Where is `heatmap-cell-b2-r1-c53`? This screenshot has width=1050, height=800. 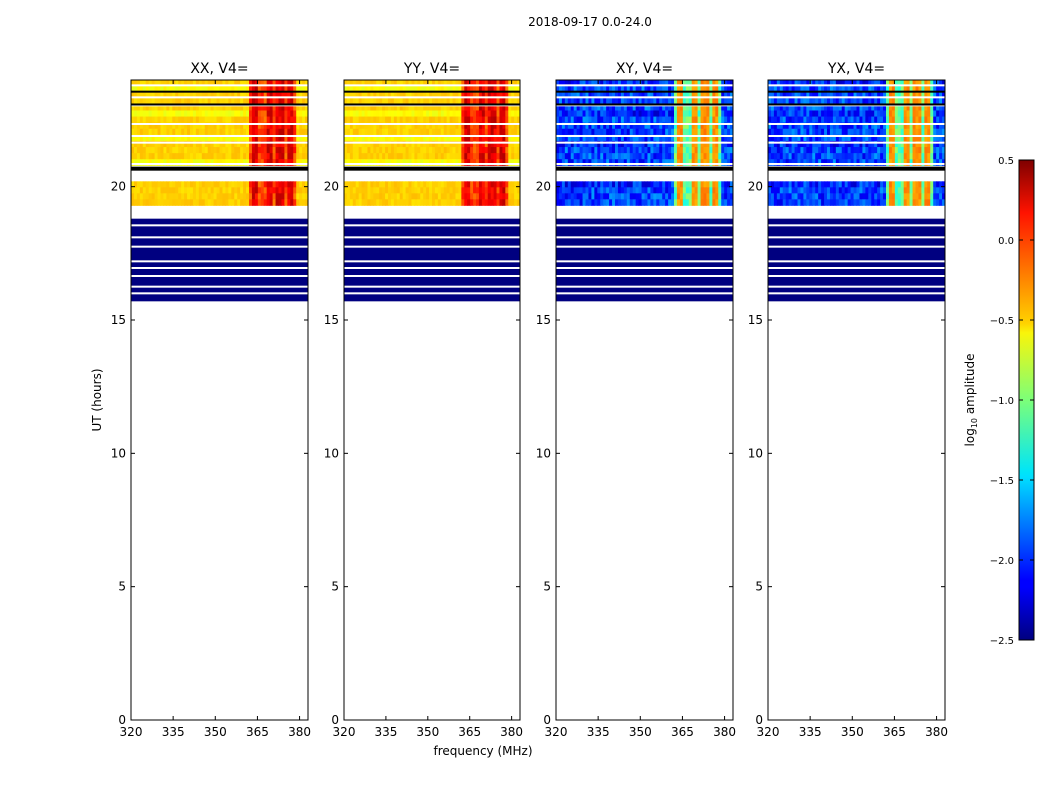
heatmap-cell-b2-r1-c53 is located at coordinates (501, 89).